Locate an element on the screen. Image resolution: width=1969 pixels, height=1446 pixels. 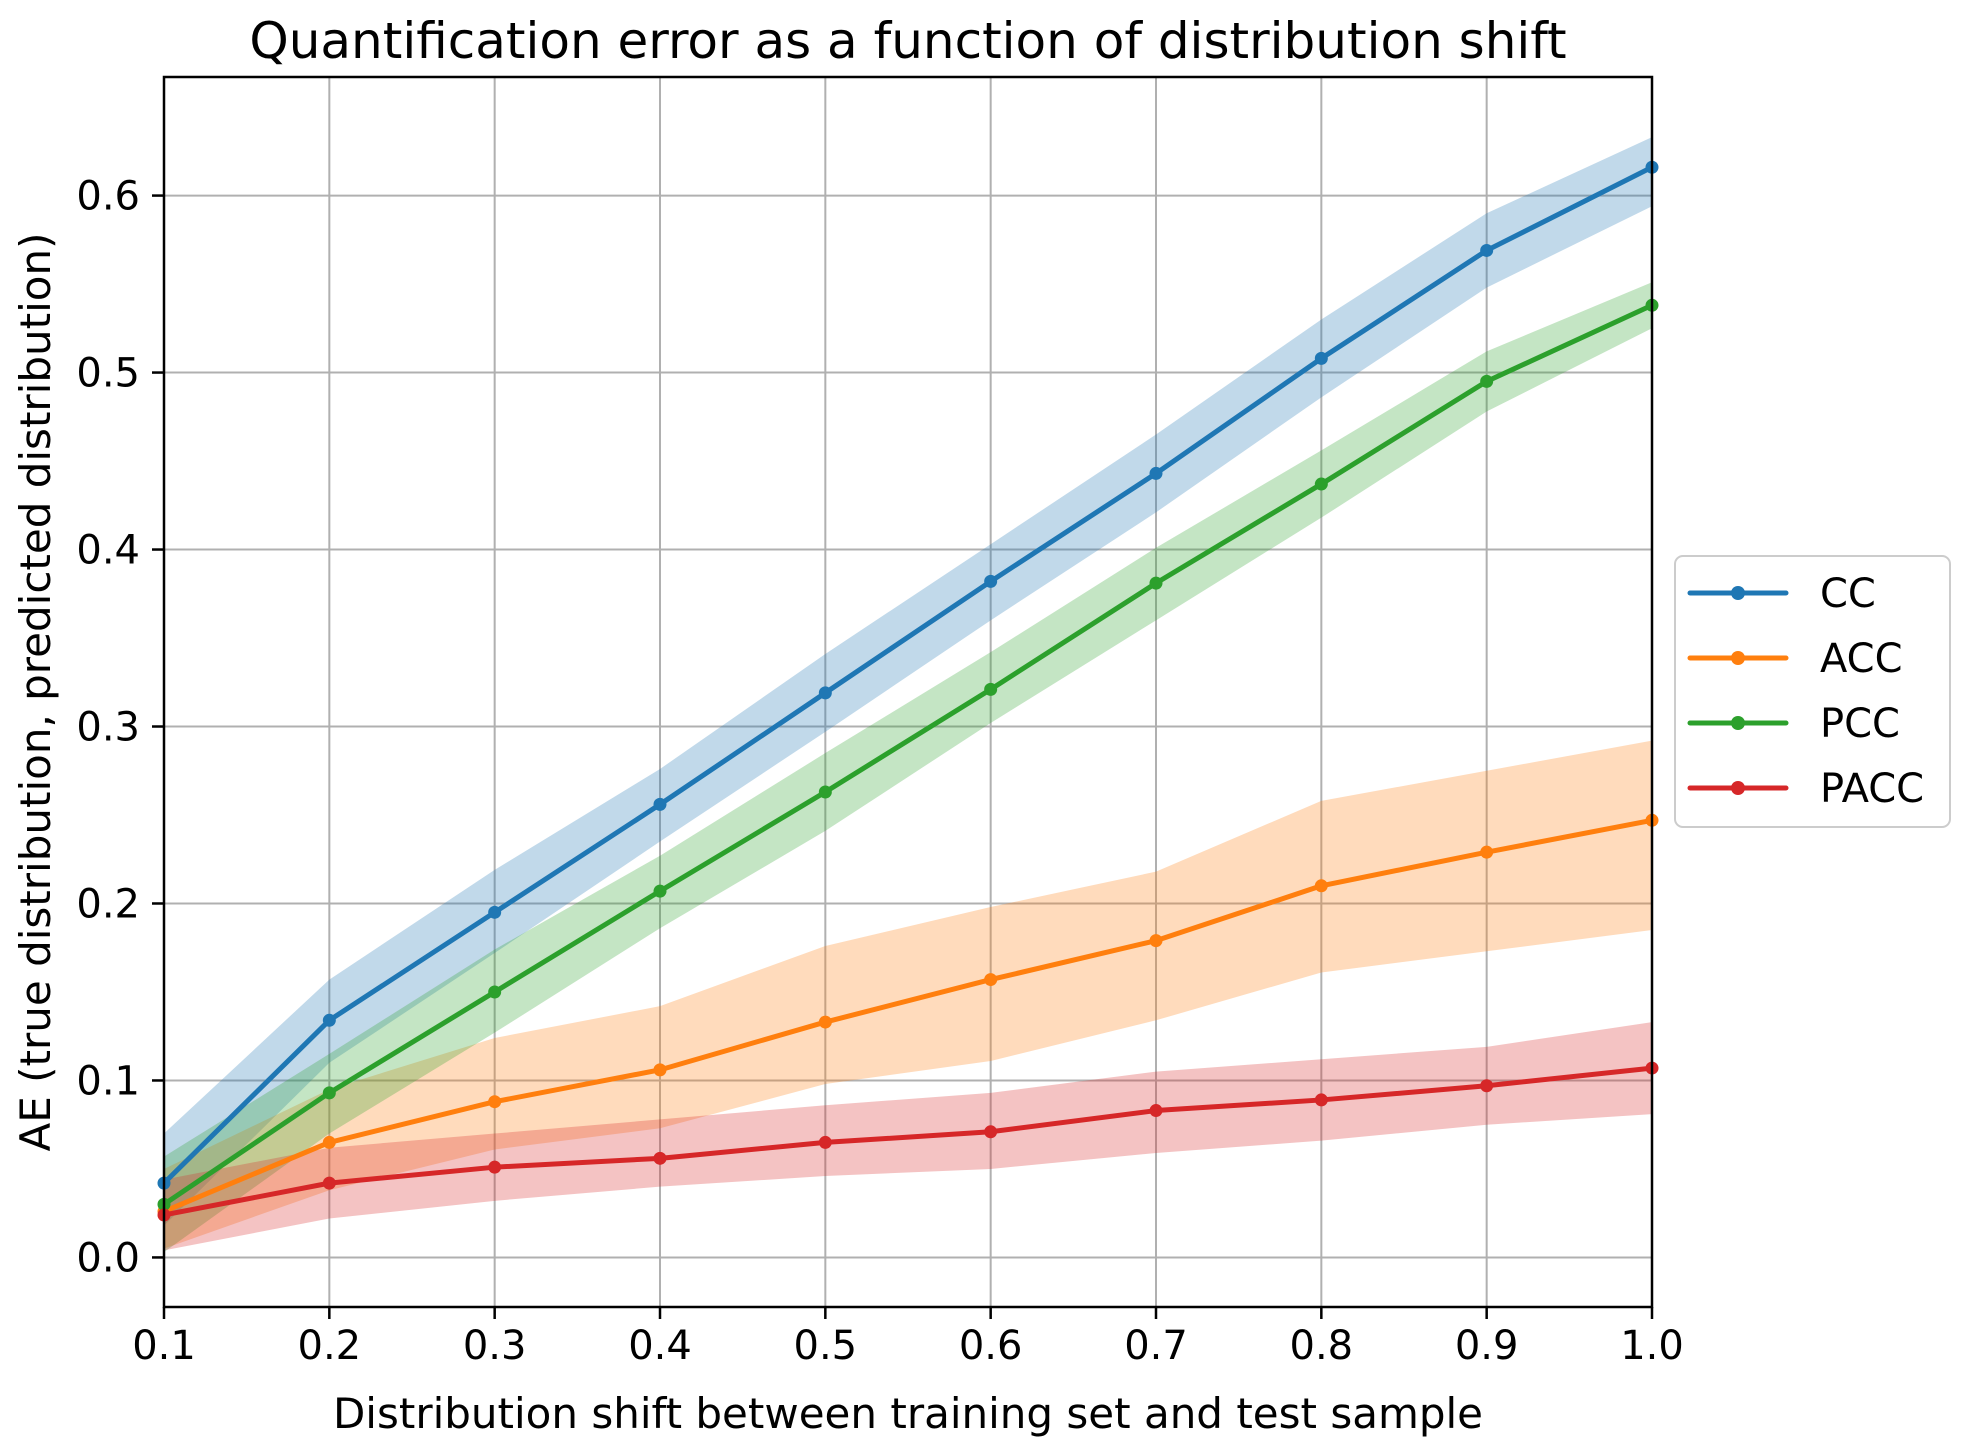
x-tick-label: 0.6 is located at coordinates (991, 1346).